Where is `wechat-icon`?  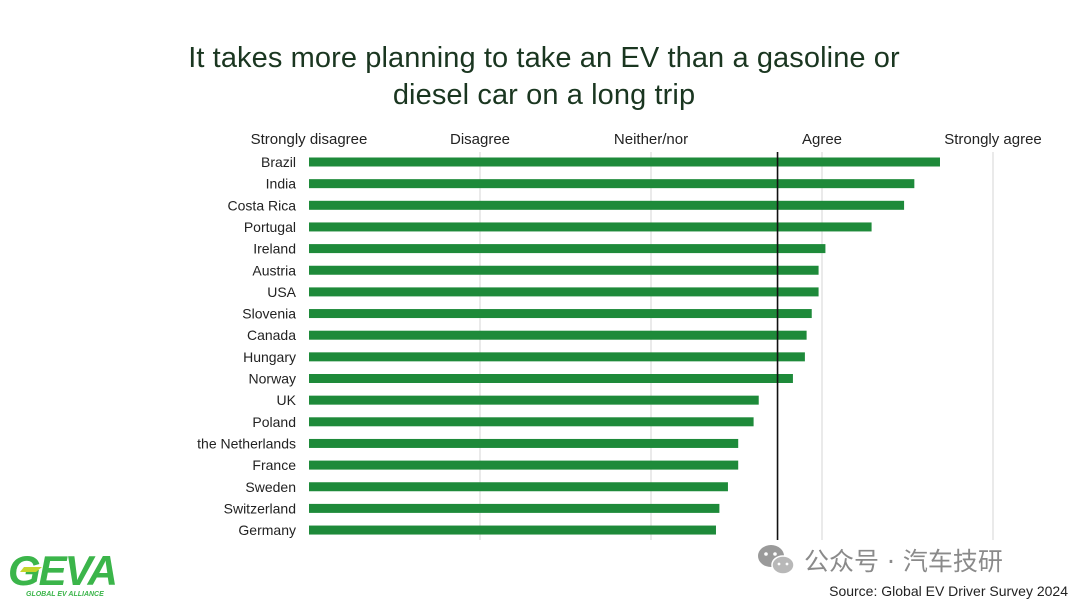
wechat-icon is located at coordinates (776, 560).